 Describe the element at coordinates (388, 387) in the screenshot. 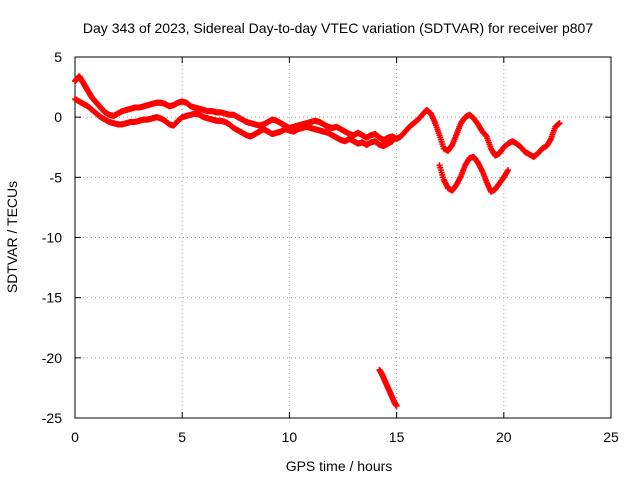

I see `series-outlier-segment` at that location.